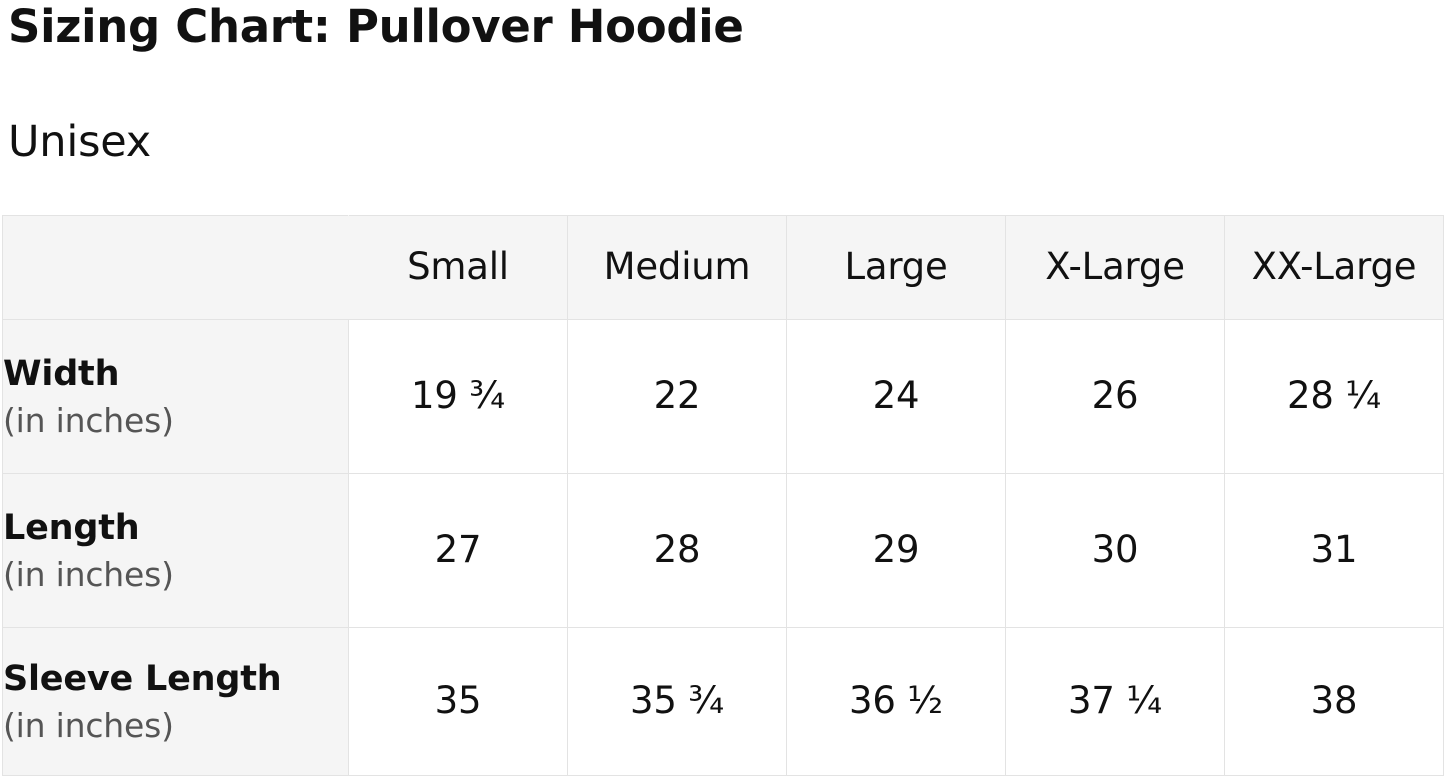 This screenshot has width=1445, height=784. I want to click on table-header-row: Small Medium Large X-Large XX-Large, so click(723, 267).